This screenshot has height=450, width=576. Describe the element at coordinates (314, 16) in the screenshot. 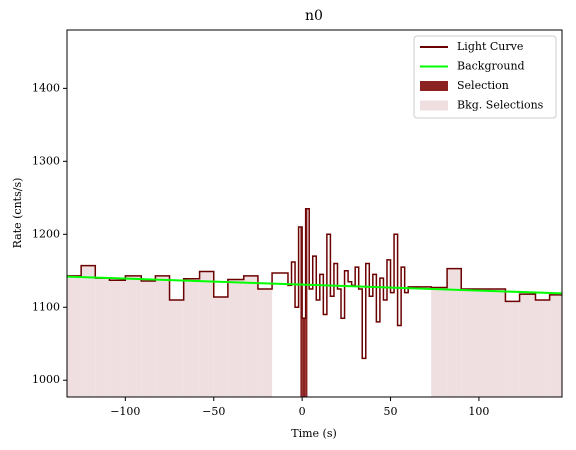

I see `chart-title: n0` at that location.